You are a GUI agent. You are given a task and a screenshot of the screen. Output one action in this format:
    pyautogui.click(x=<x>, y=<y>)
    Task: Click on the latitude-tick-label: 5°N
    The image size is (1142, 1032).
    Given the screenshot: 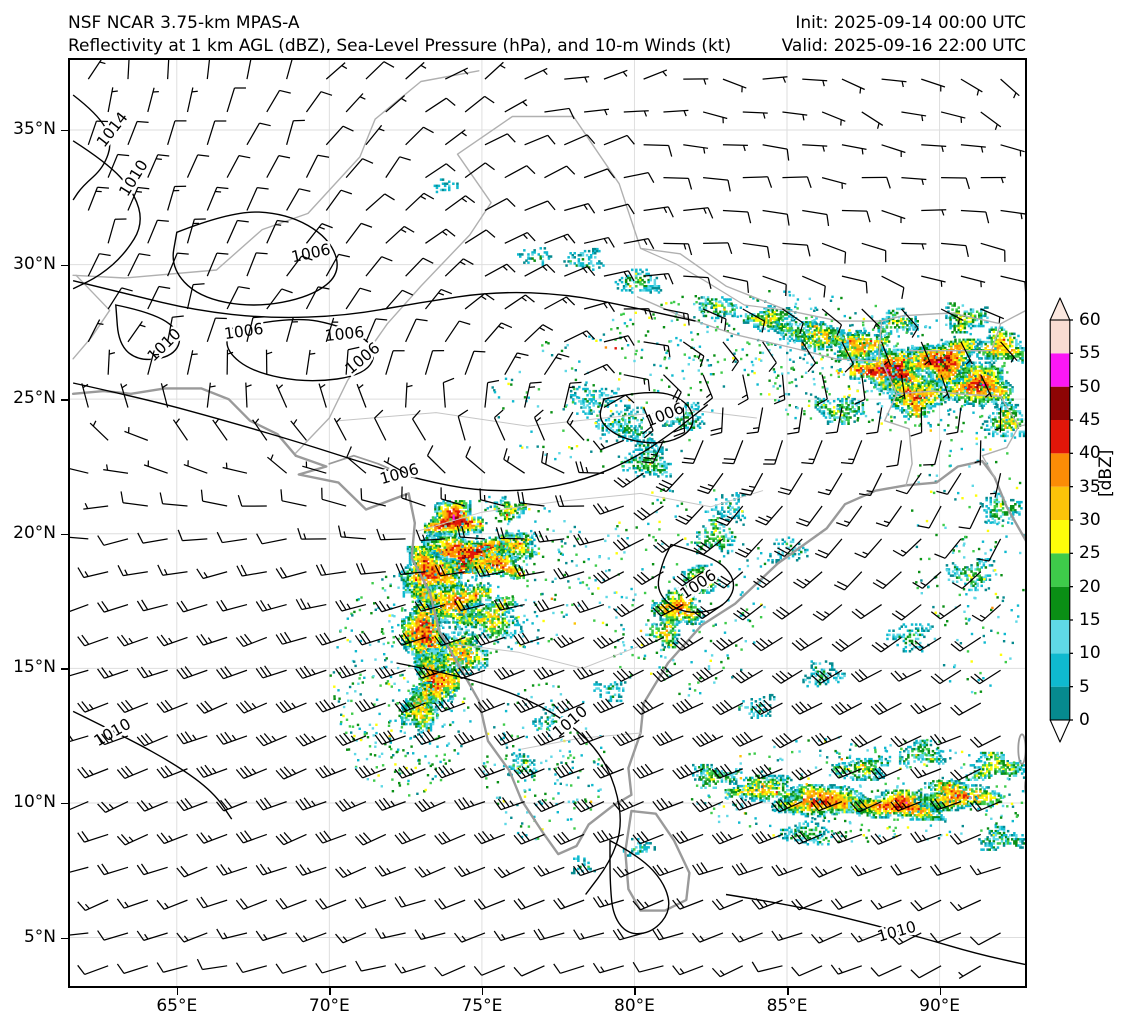 What is the action you would take?
    pyautogui.click(x=39, y=936)
    